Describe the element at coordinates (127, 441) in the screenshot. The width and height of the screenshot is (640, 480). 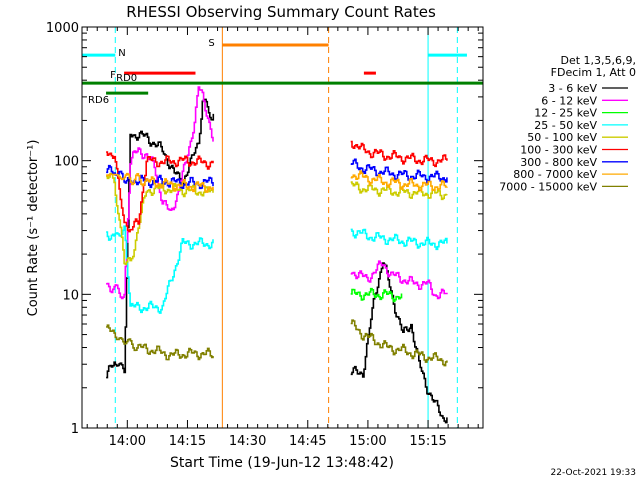
I see `x-tick-label-0: 14:00` at that location.